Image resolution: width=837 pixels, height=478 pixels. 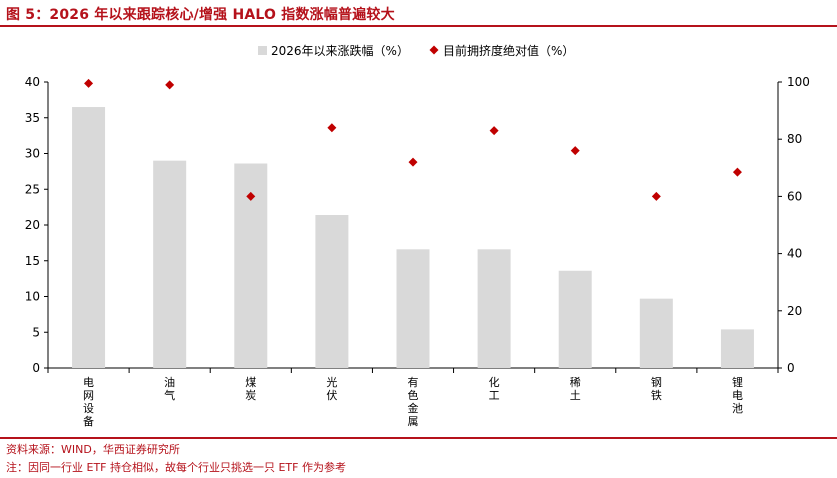 I want to click on category-label: 油气, so click(x=169, y=388).